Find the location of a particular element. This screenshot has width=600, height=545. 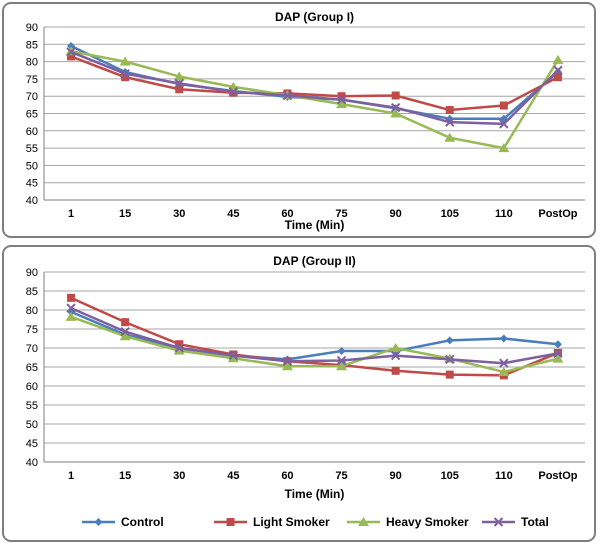

x-tick-label: PostOp is located at coordinates (557, 214).